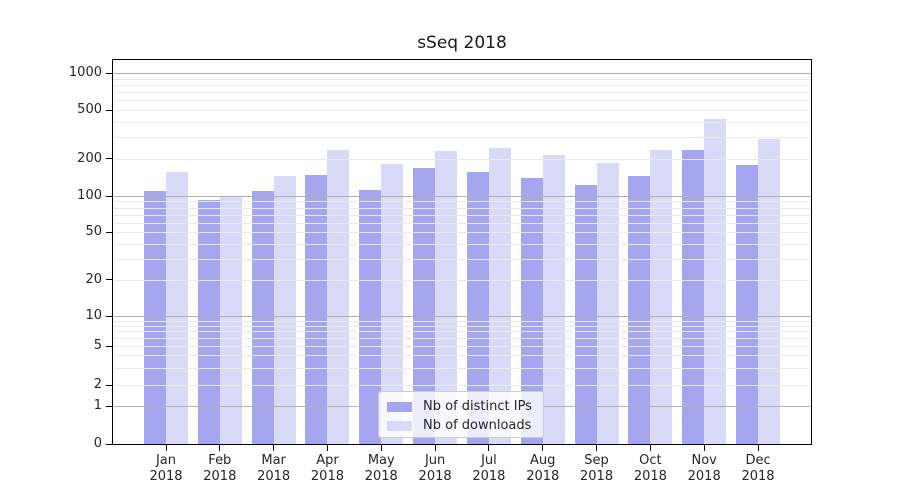 The width and height of the screenshot is (900, 500). Describe the element at coordinates (597, 468) in the screenshot. I see `x-tick-label-sep: Sep 2018` at that location.